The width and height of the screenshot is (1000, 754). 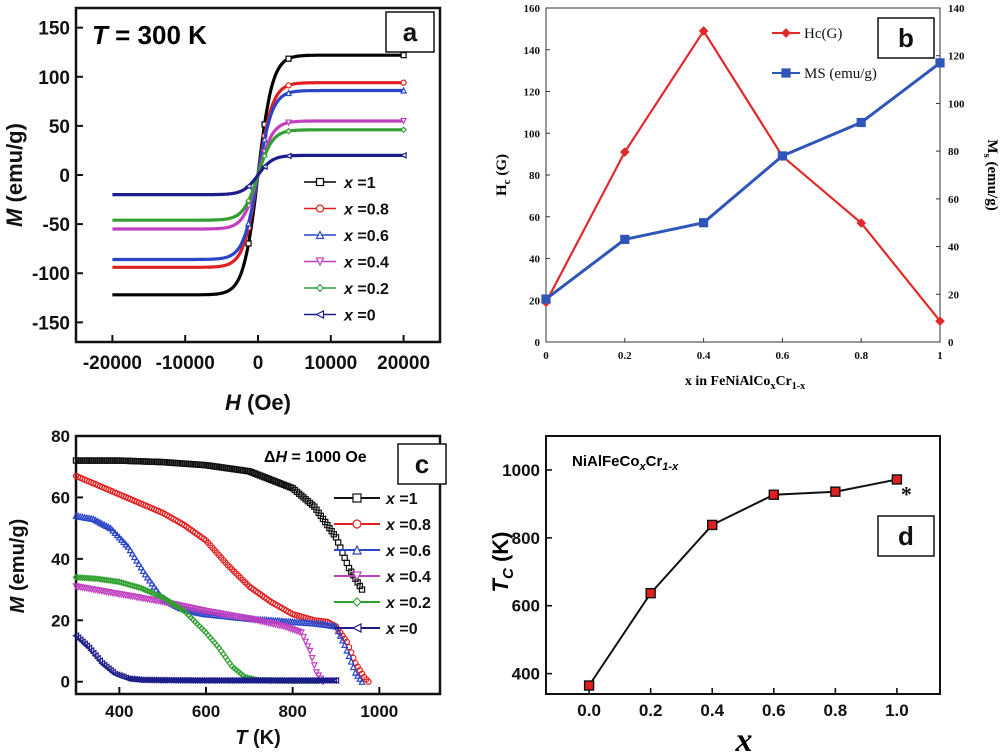 I want to click on panel-c-annotation: ΔH = 1000 Oe, so click(x=315, y=457).